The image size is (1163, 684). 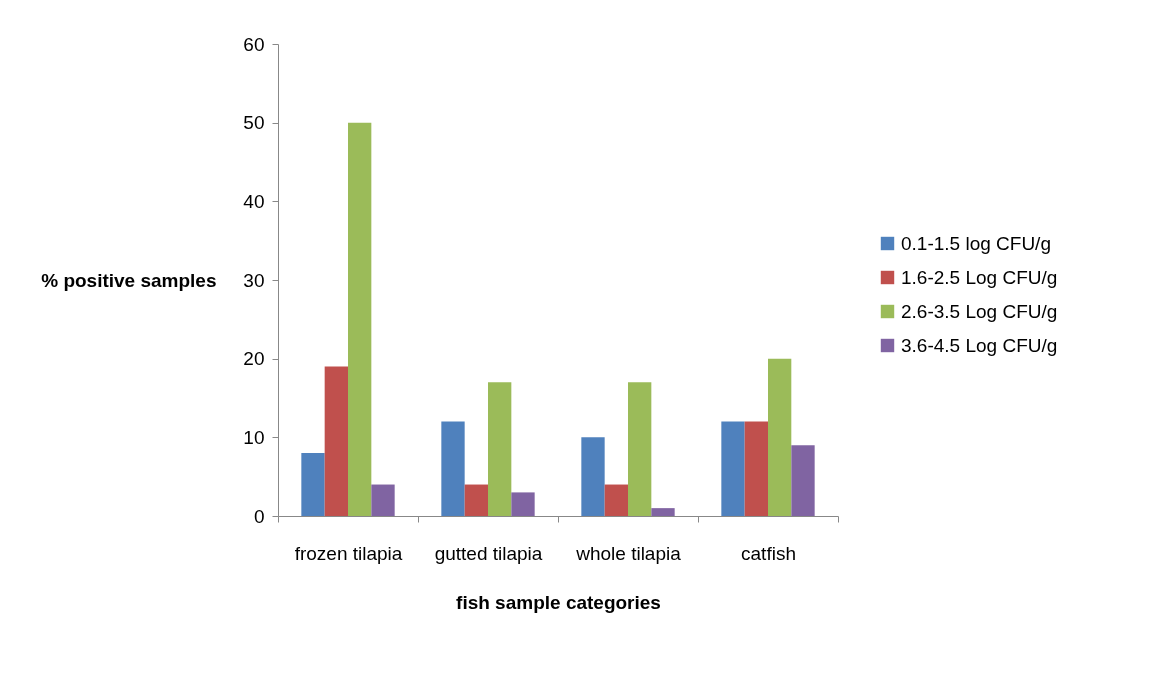 What do you see at coordinates (129, 280) in the screenshot?
I see `y-axis-title: % positive samples` at bounding box center [129, 280].